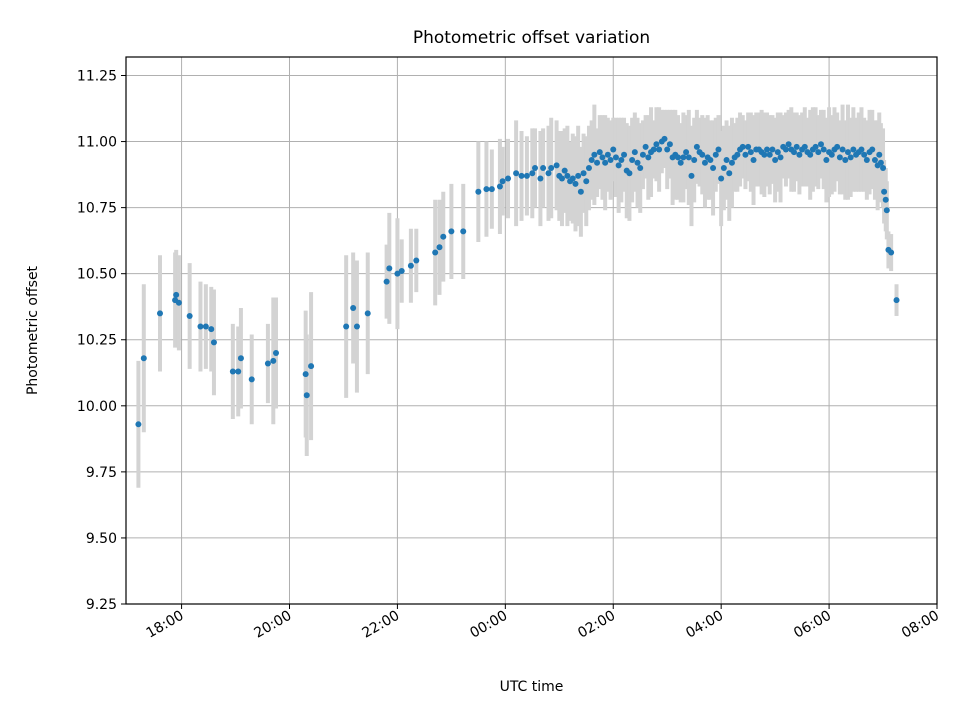 The width and height of the screenshot is (960, 720). What do you see at coordinates (97, 76) in the screenshot?
I see `y-tick-label: 11.25` at bounding box center [97, 76].